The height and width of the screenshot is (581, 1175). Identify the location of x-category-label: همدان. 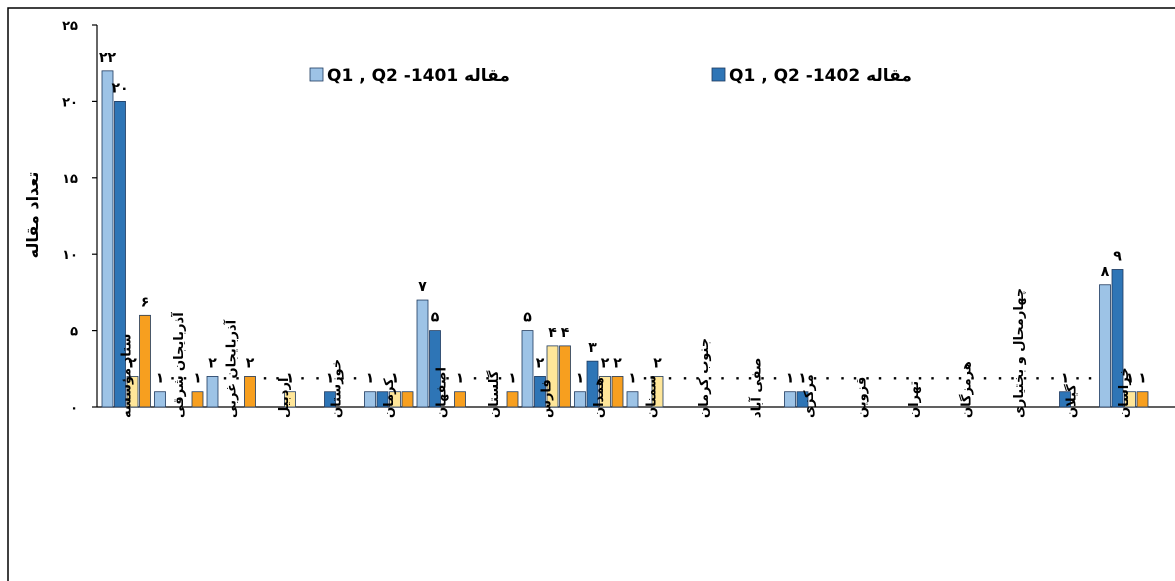
(599, 397).